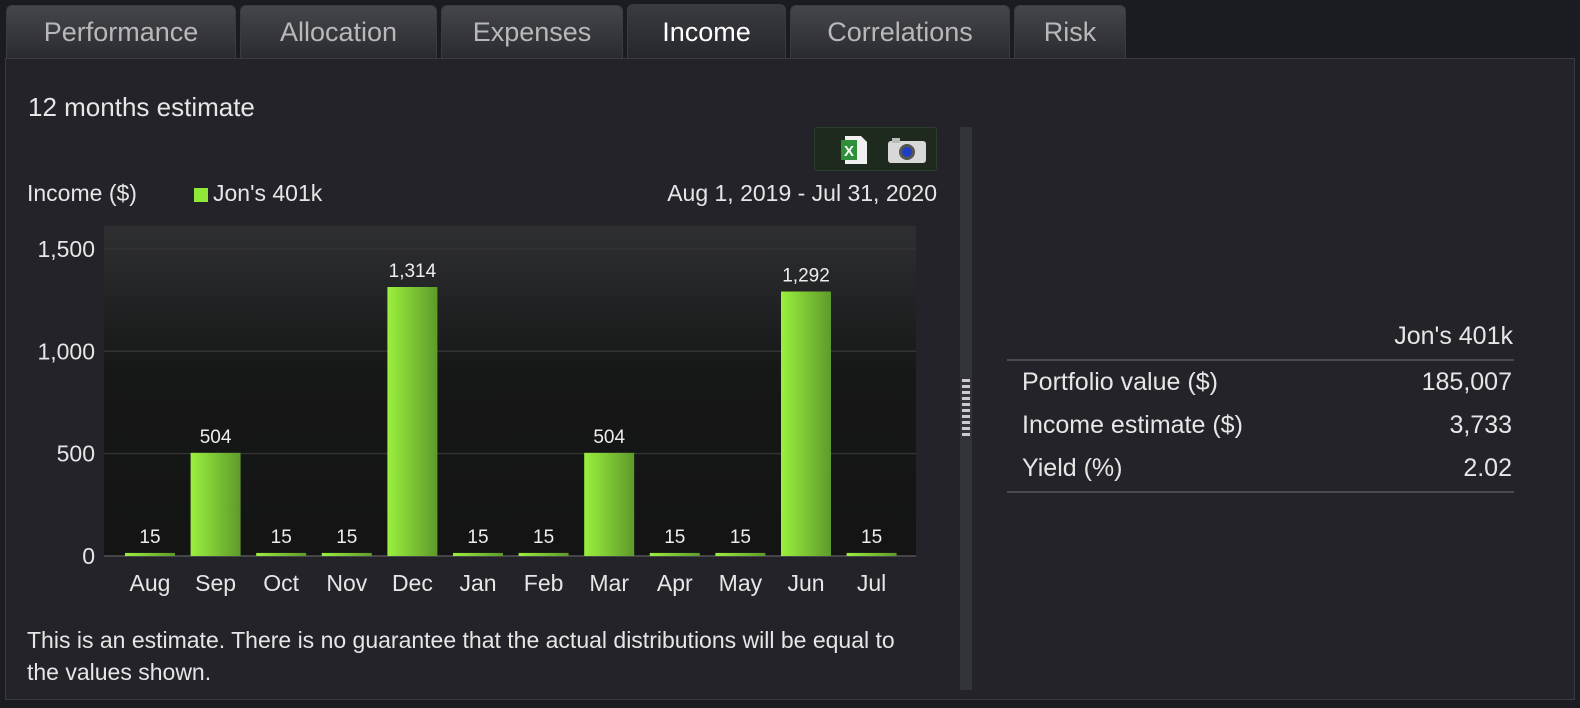 The width and height of the screenshot is (1580, 708). Describe the element at coordinates (1267, 468) in the screenshot. I see `summary-row: Yield (%) 2.02` at that location.